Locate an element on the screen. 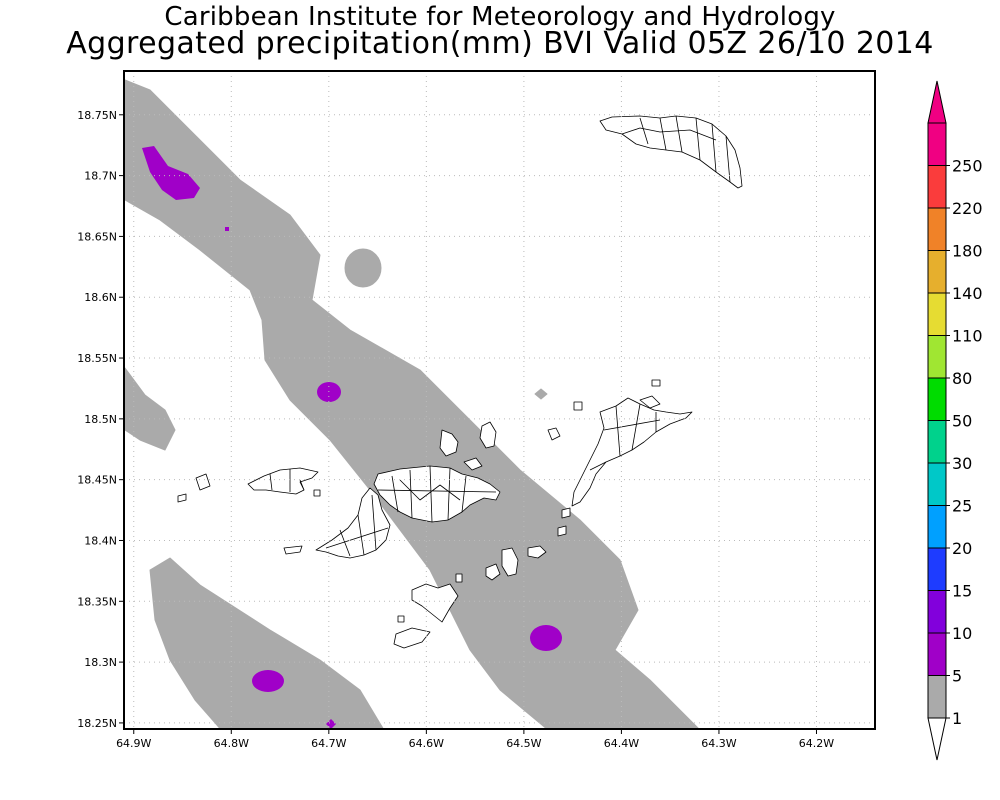  colorbar-label: 30 is located at coordinates (962, 463).